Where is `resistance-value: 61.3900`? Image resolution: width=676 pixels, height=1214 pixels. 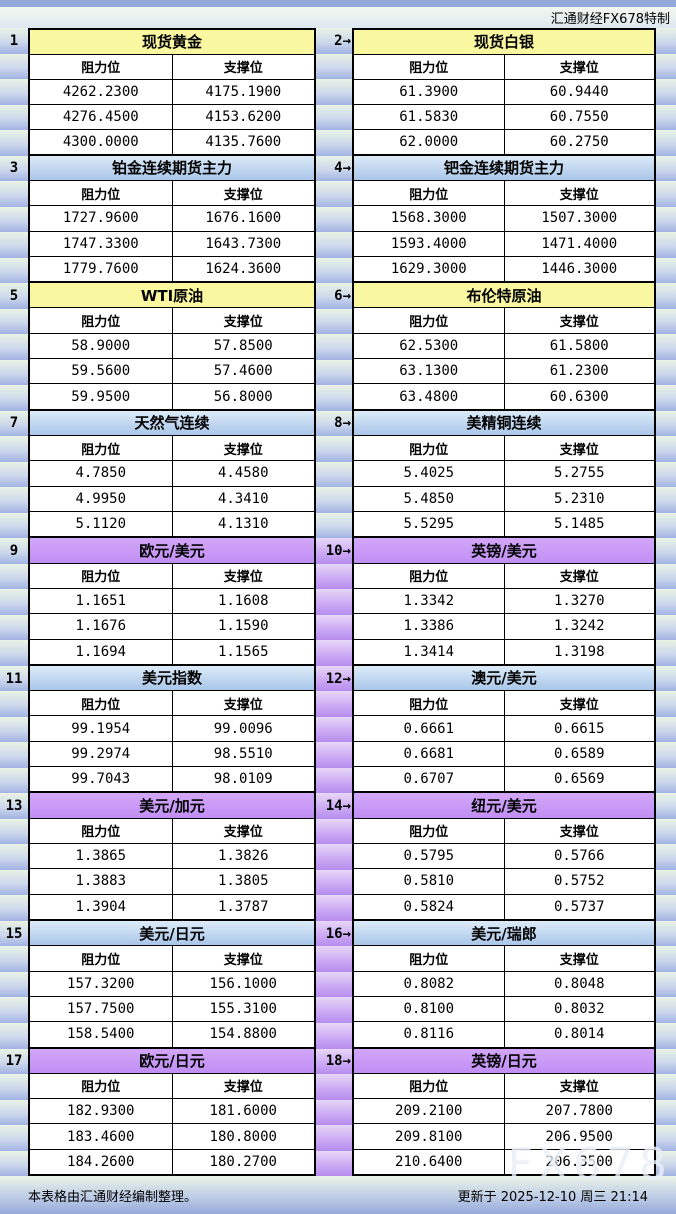
resistance-value: 61.3900 is located at coordinates (429, 91).